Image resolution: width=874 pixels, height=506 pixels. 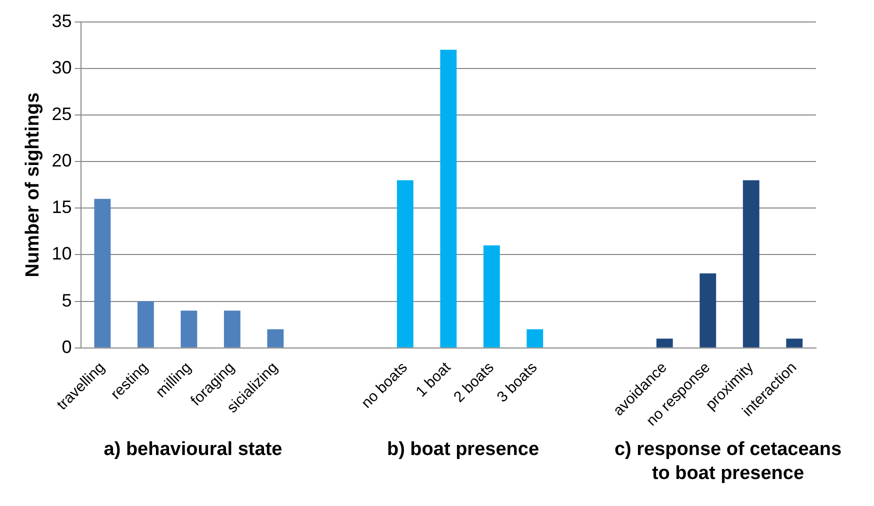 What do you see at coordinates (463, 450) in the screenshot?
I see `text: b) boat presence` at bounding box center [463, 450].